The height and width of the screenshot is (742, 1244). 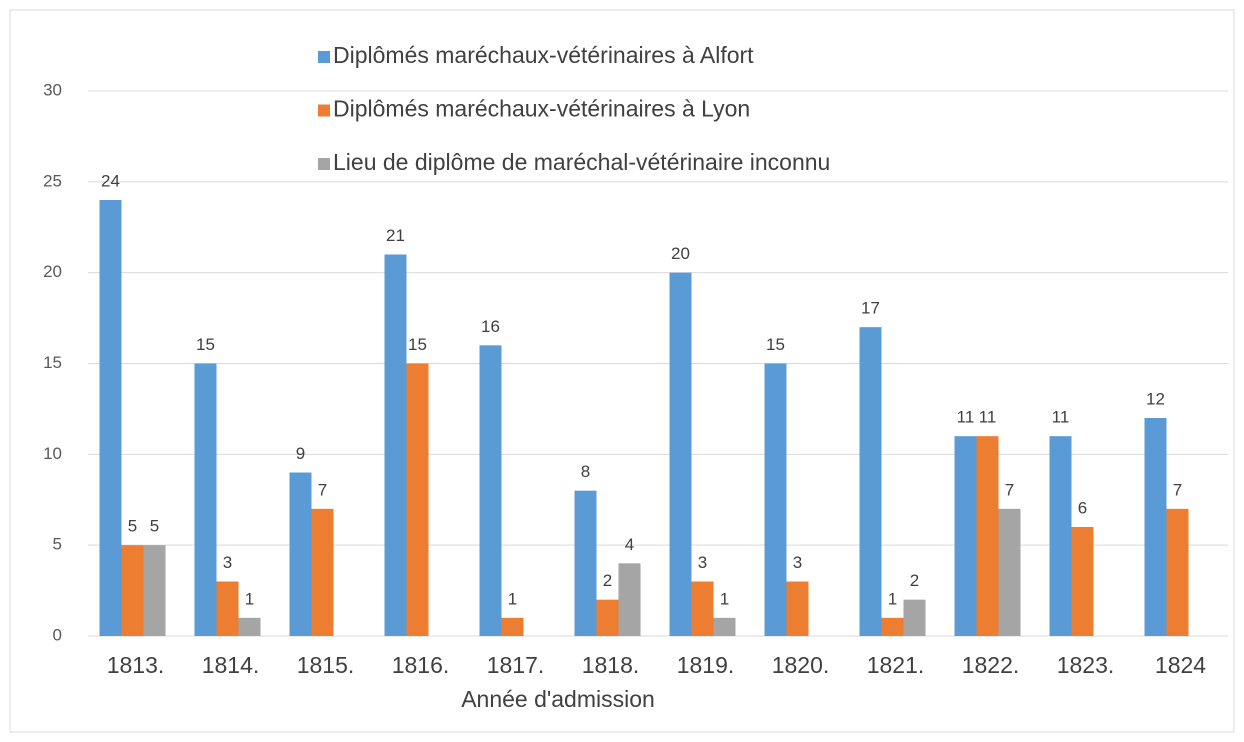 I want to click on x-tick-label: 1815., so click(x=326, y=665).